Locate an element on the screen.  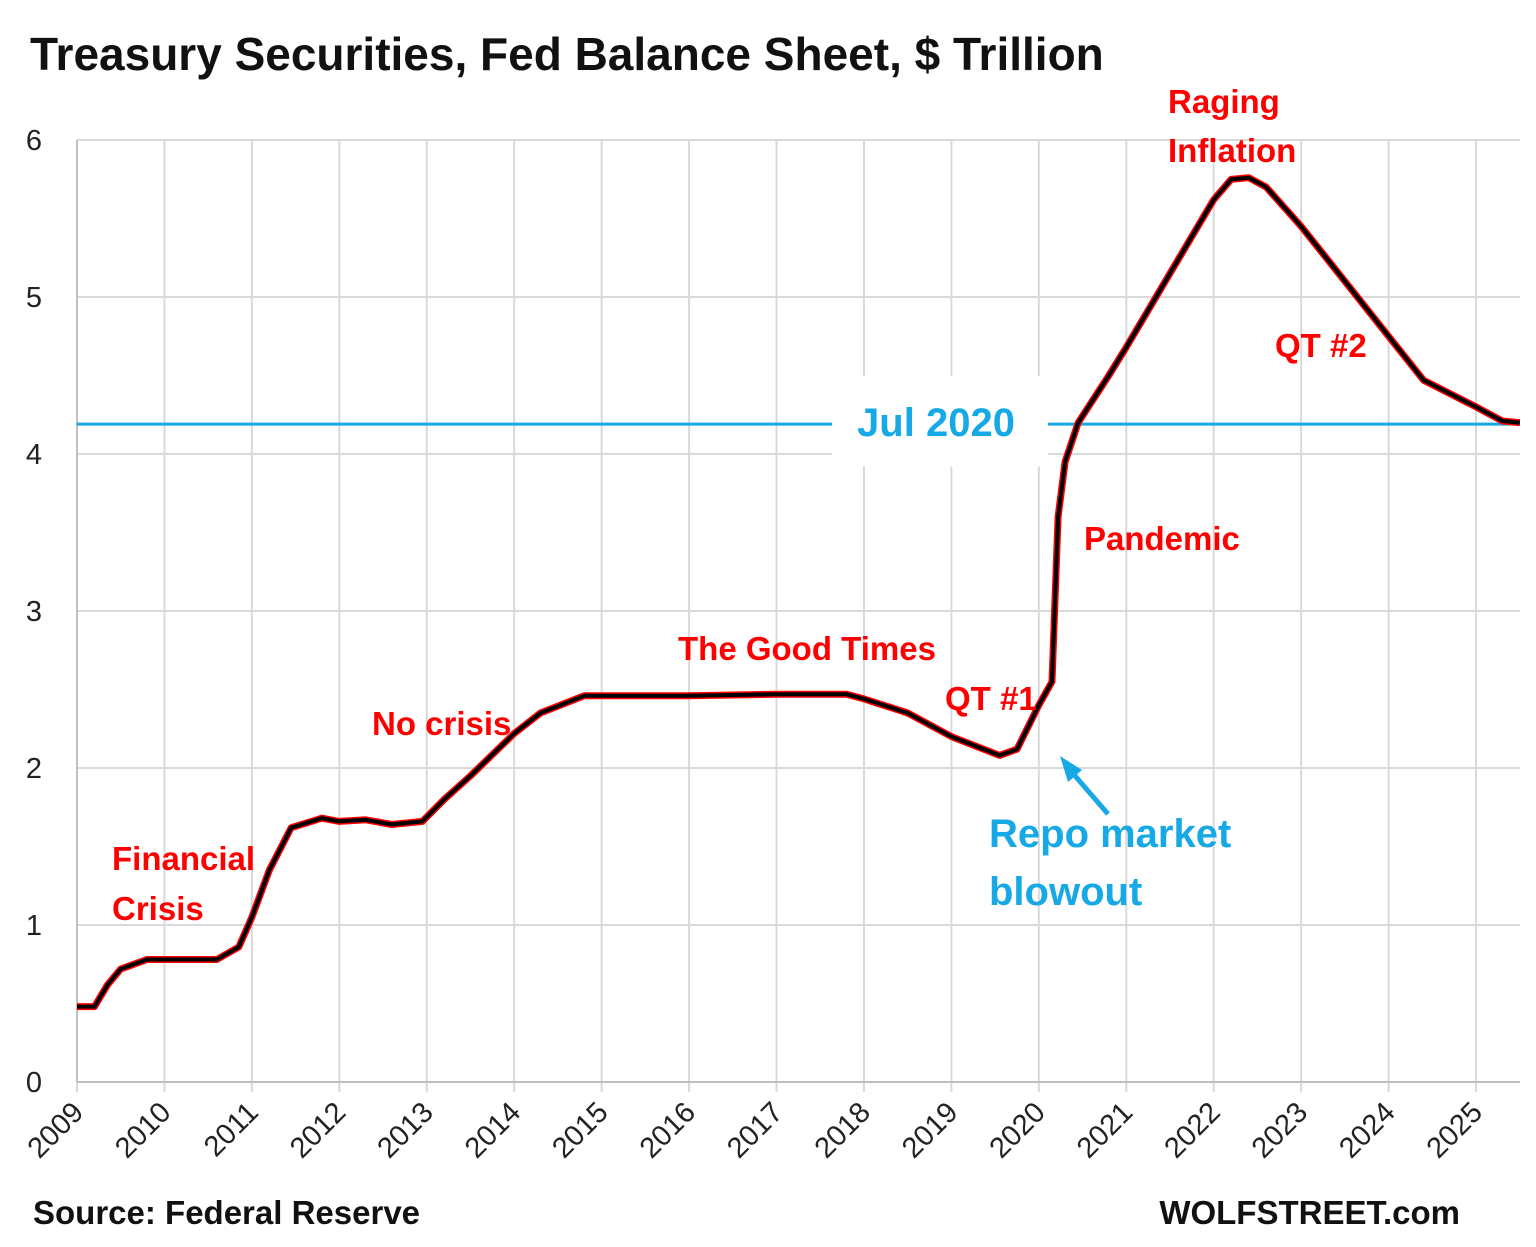
annotation-label: QT #2 is located at coordinates (1321, 345).